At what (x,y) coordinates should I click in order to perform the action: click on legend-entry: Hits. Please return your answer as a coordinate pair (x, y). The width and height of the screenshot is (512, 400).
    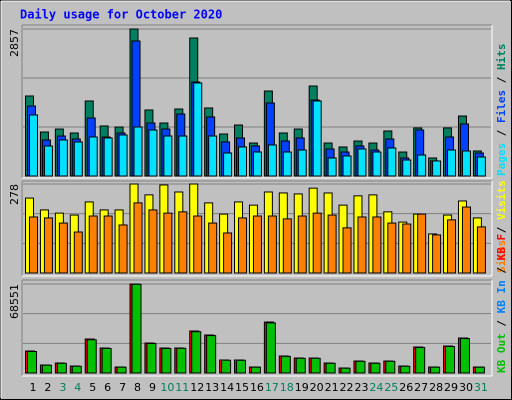
    Looking at the image, I should click on (501, 57).